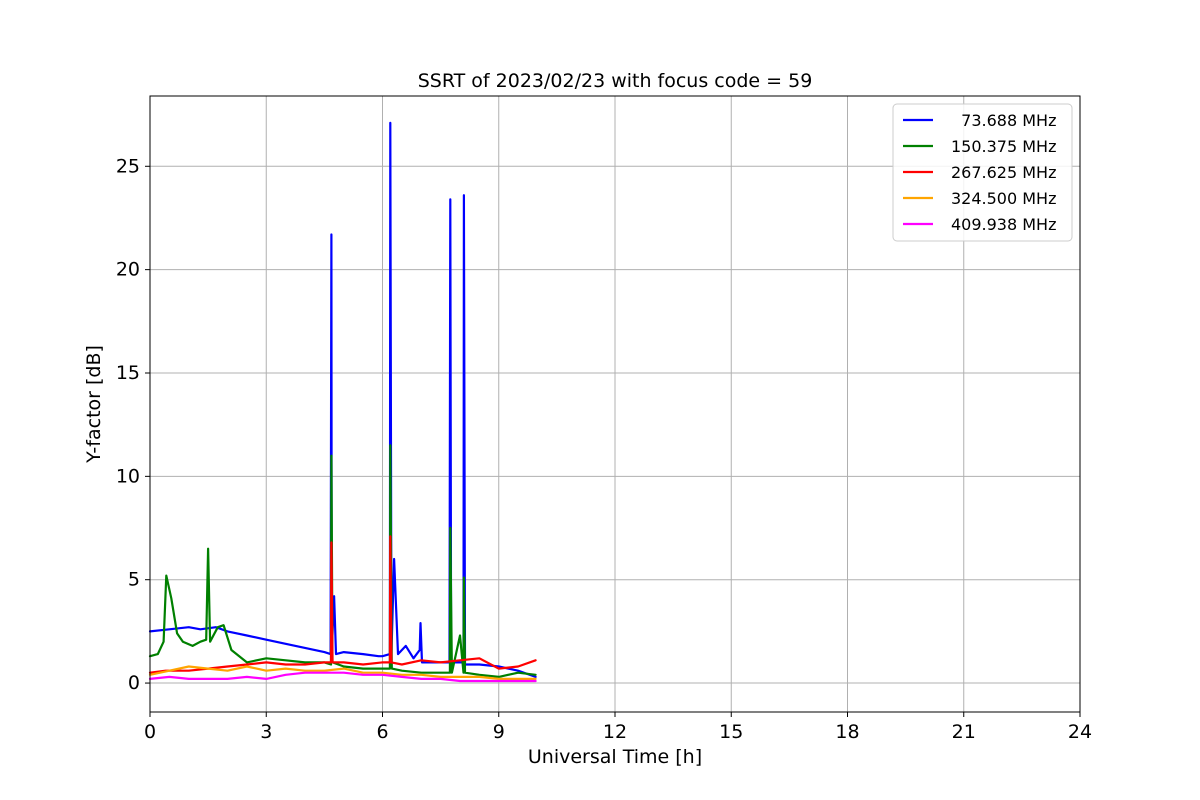 The height and width of the screenshot is (800, 1200). I want to click on legend-box, so click(982, 172).